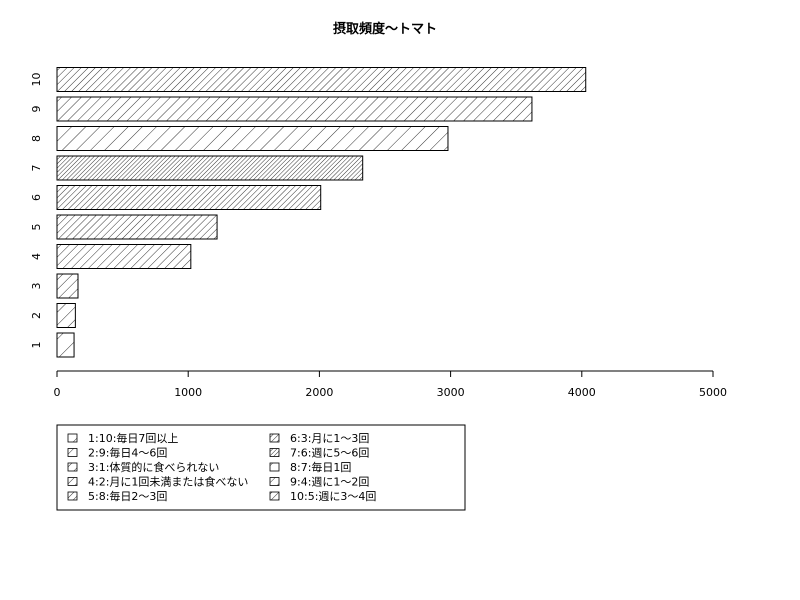 Image resolution: width=800 pixels, height=600 pixels. Describe the element at coordinates (36, 138) in the screenshot. I see `category-label-8: 8` at that location.